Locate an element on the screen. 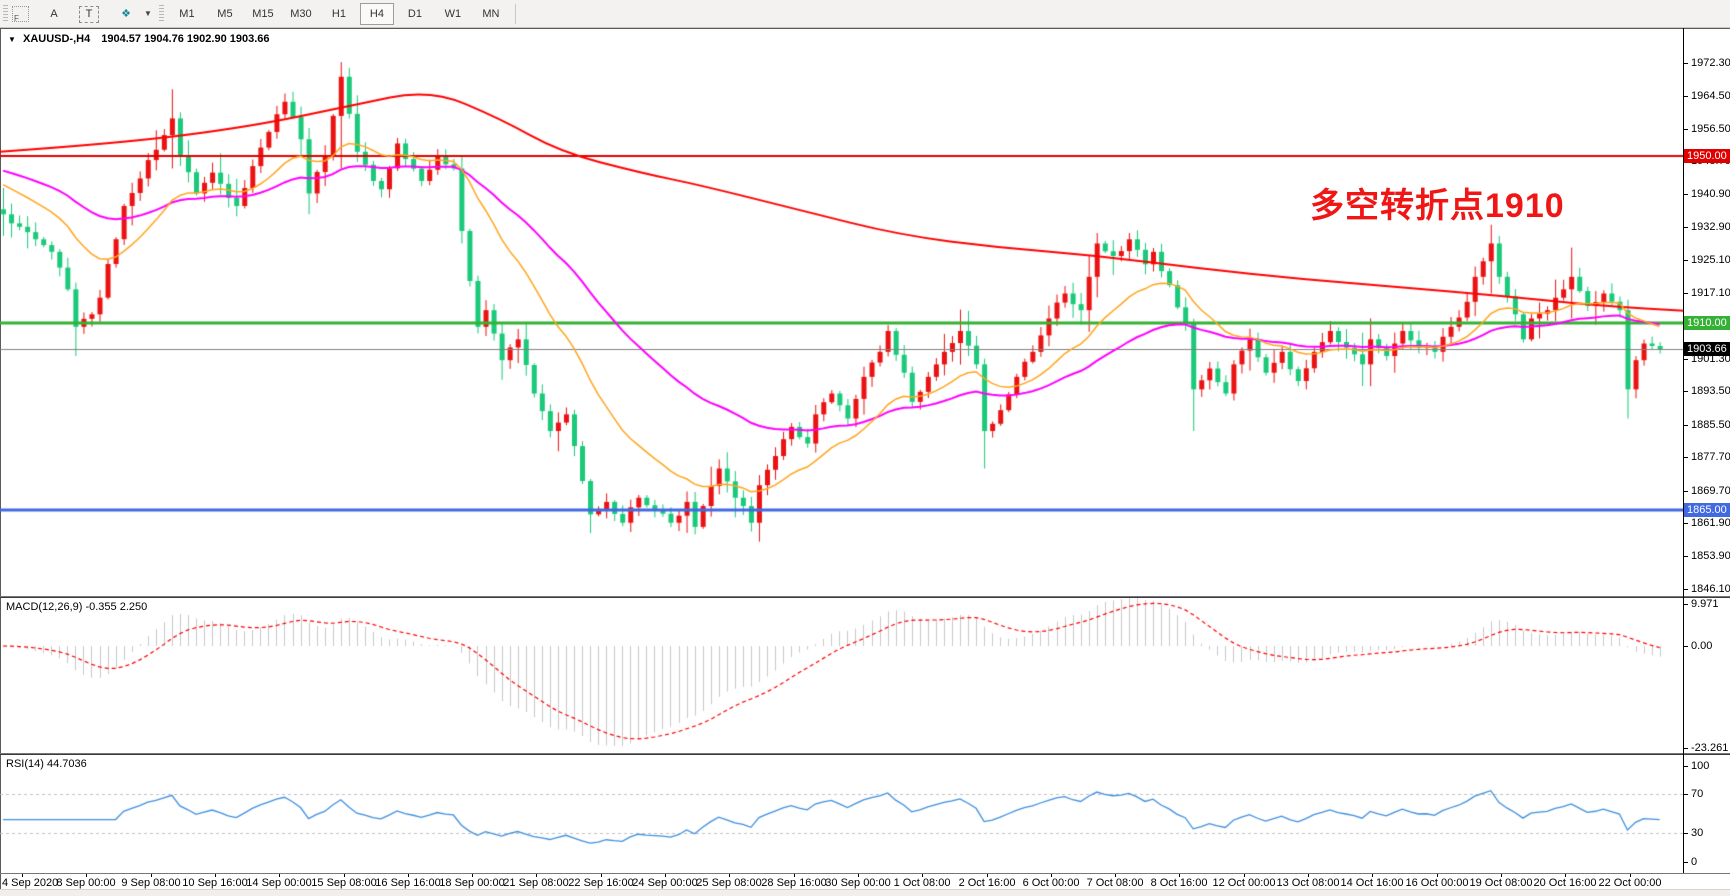 This screenshot has height=896, width=1730. time-axis-label: 4 Sep 2020 is located at coordinates (30, 883).